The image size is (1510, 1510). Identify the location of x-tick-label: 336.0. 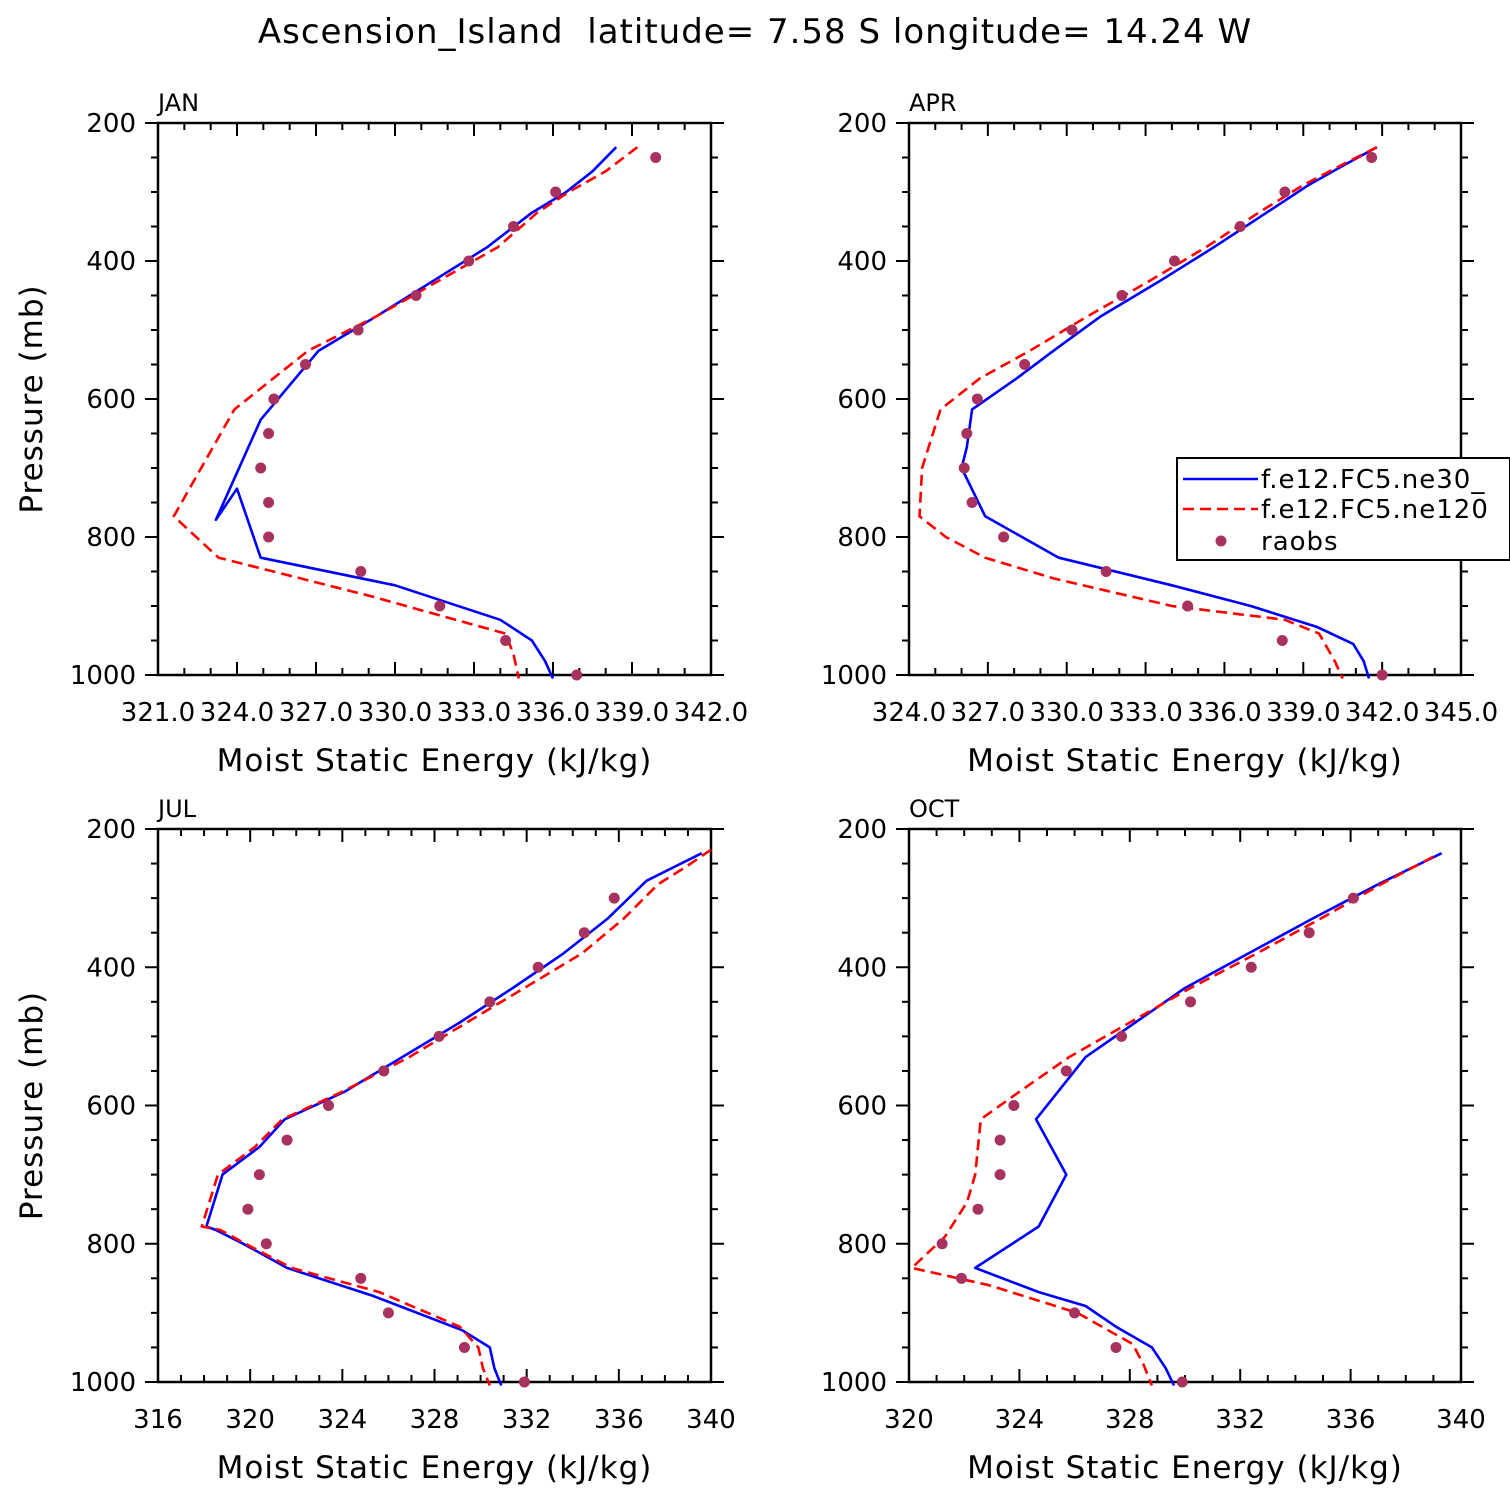
(1224, 713).